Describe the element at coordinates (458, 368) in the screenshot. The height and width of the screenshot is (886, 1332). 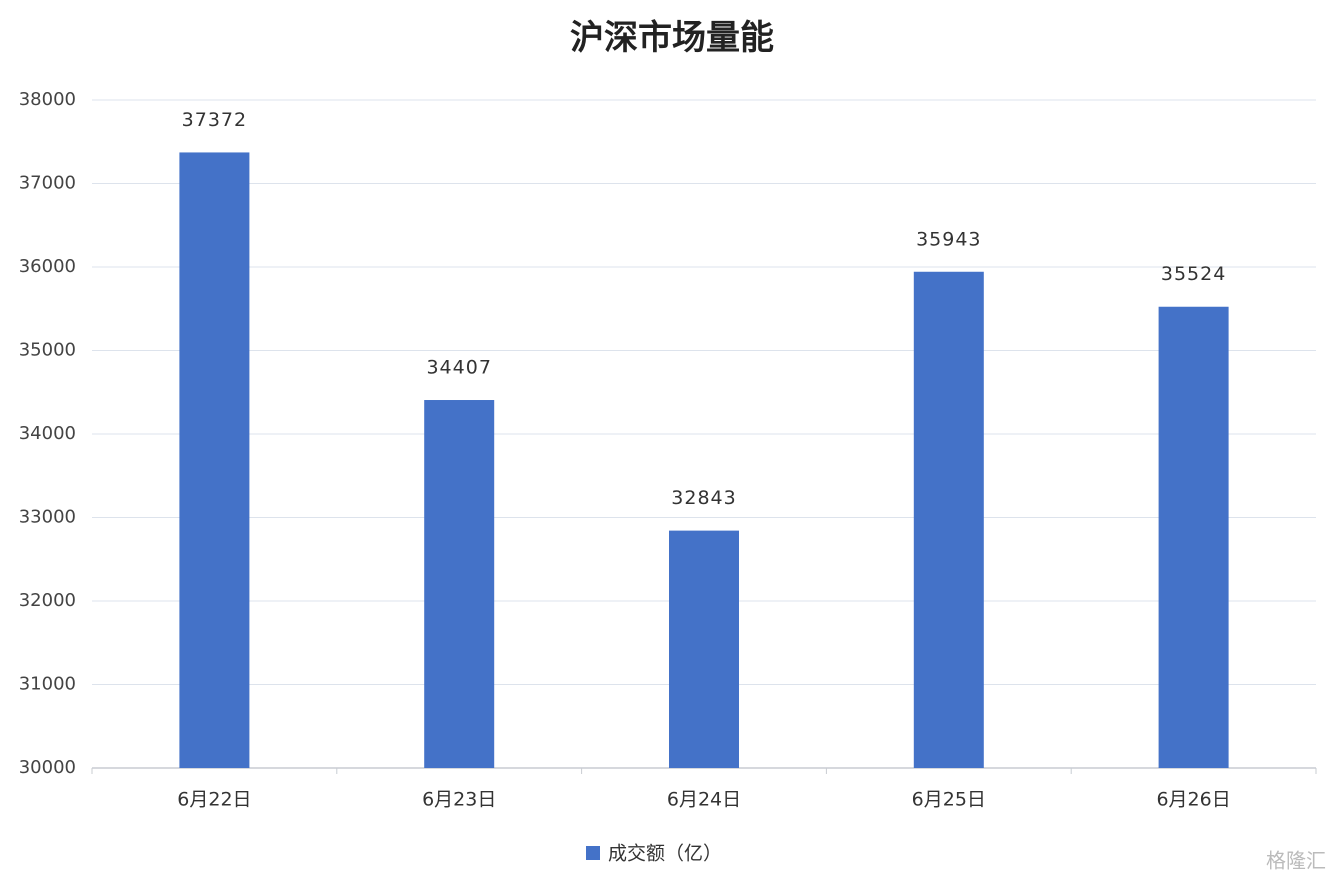
I see `value-label: 34407` at that location.